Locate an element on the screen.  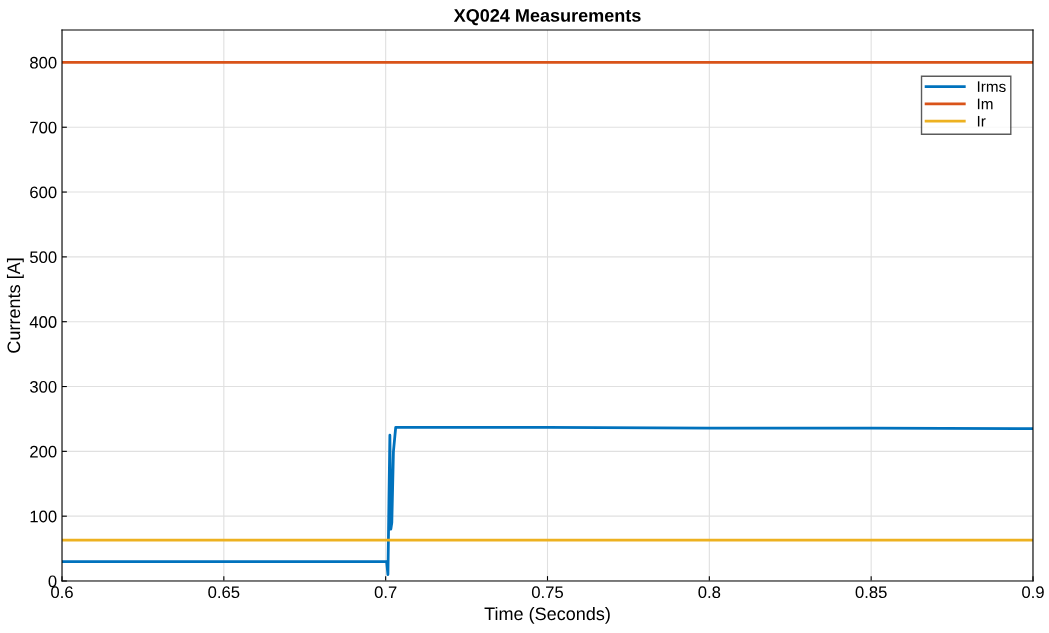
x-tick-label: 0.7 is located at coordinates (385, 592).